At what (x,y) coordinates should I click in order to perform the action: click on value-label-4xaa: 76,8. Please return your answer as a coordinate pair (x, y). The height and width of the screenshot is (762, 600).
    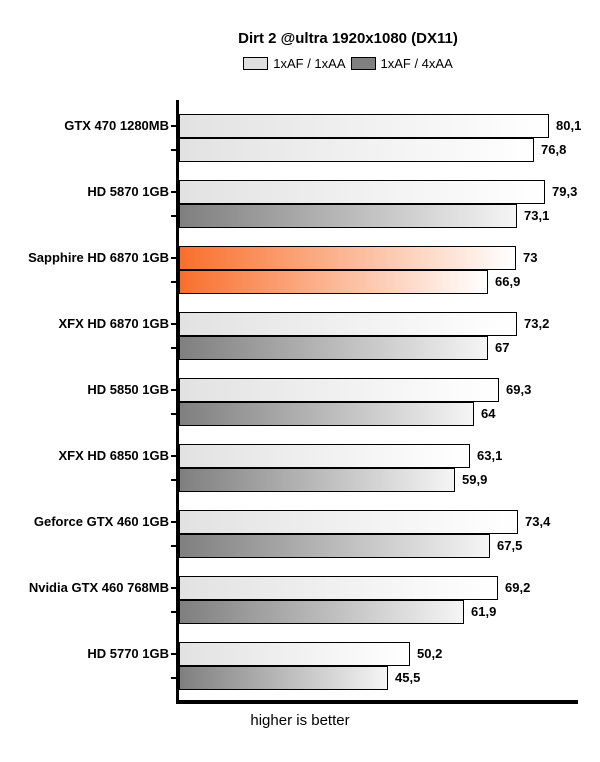
    Looking at the image, I should click on (554, 149).